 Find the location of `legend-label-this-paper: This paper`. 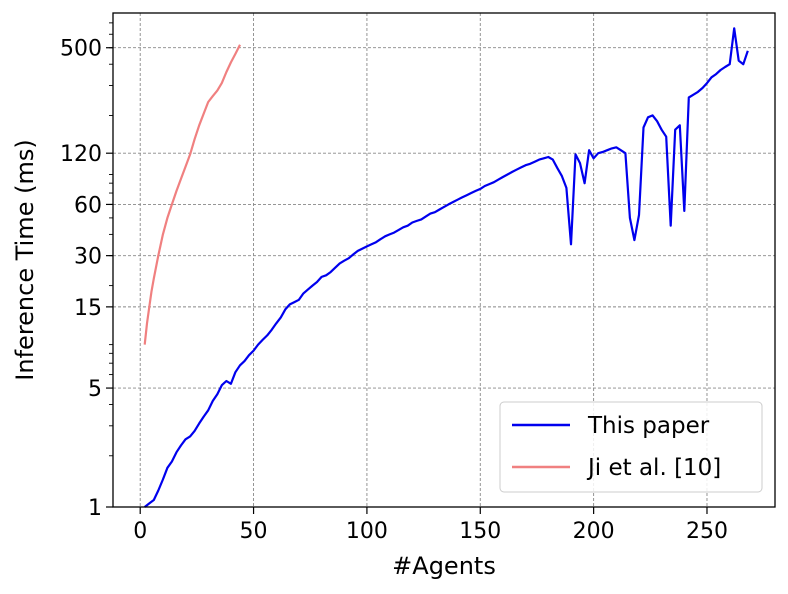

legend-label-this-paper: This paper is located at coordinates (648, 426).